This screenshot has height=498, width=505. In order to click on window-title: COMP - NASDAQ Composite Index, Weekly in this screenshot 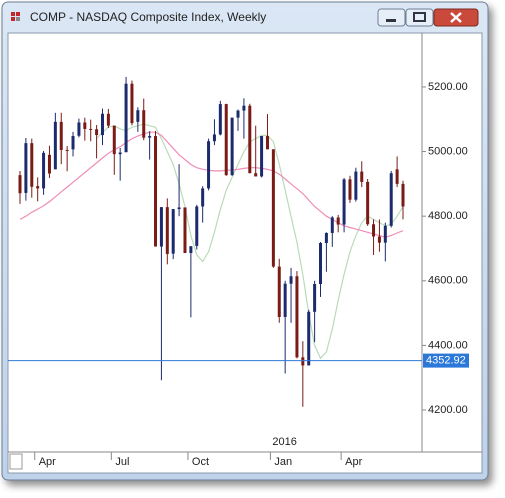, I will do `click(148, 17)`.